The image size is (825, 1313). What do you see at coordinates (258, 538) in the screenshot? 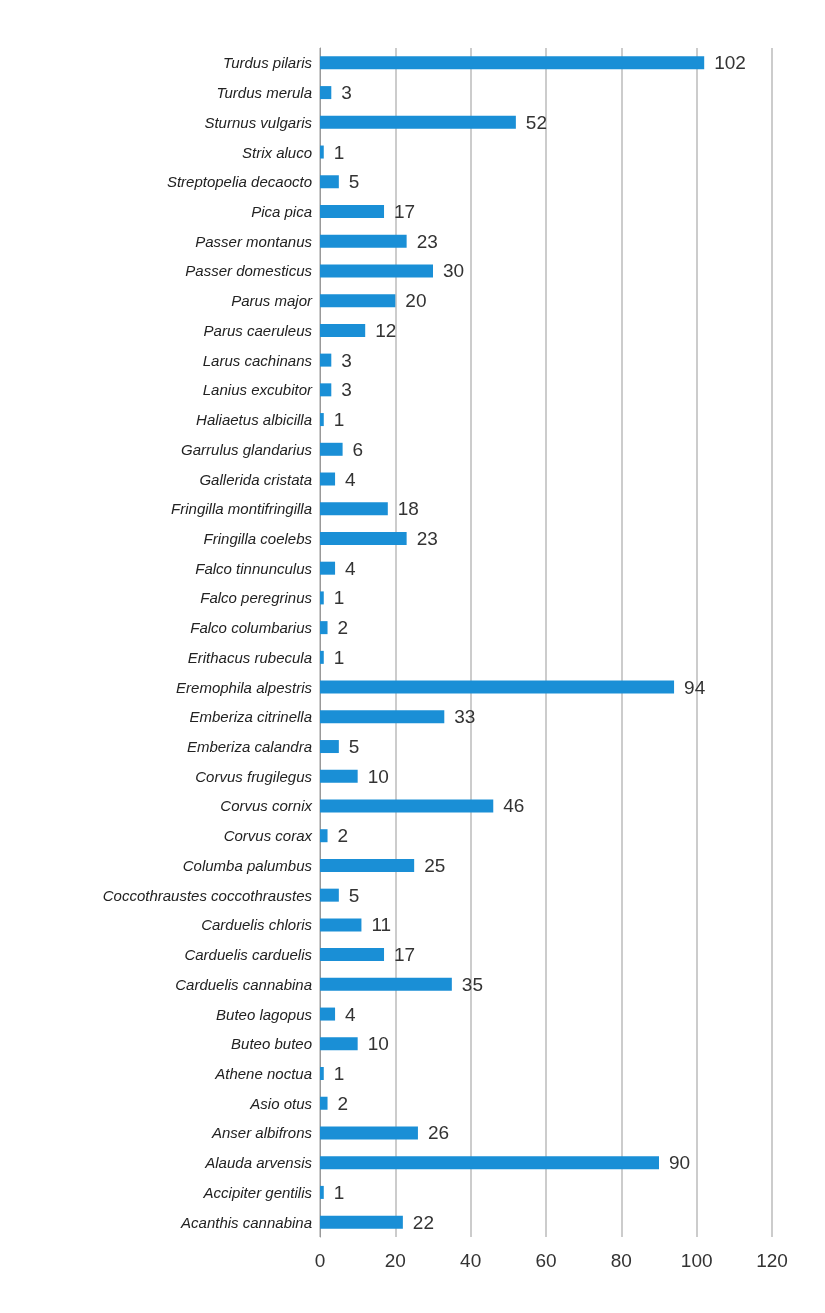
I see `y-tick-label: Fringilla coelebs` at bounding box center [258, 538].